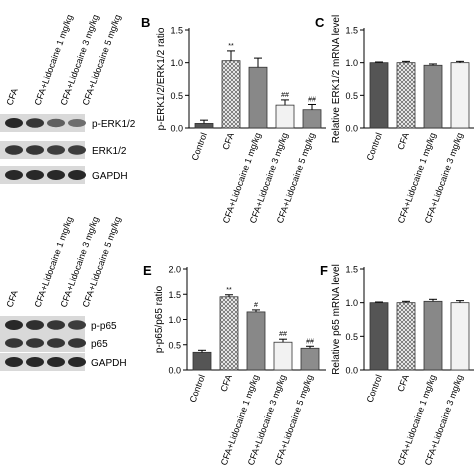 The width and height of the screenshot is (474, 474). What do you see at coordinates (145, 22) in the screenshot?
I see `panel-letter: B` at bounding box center [145, 22].